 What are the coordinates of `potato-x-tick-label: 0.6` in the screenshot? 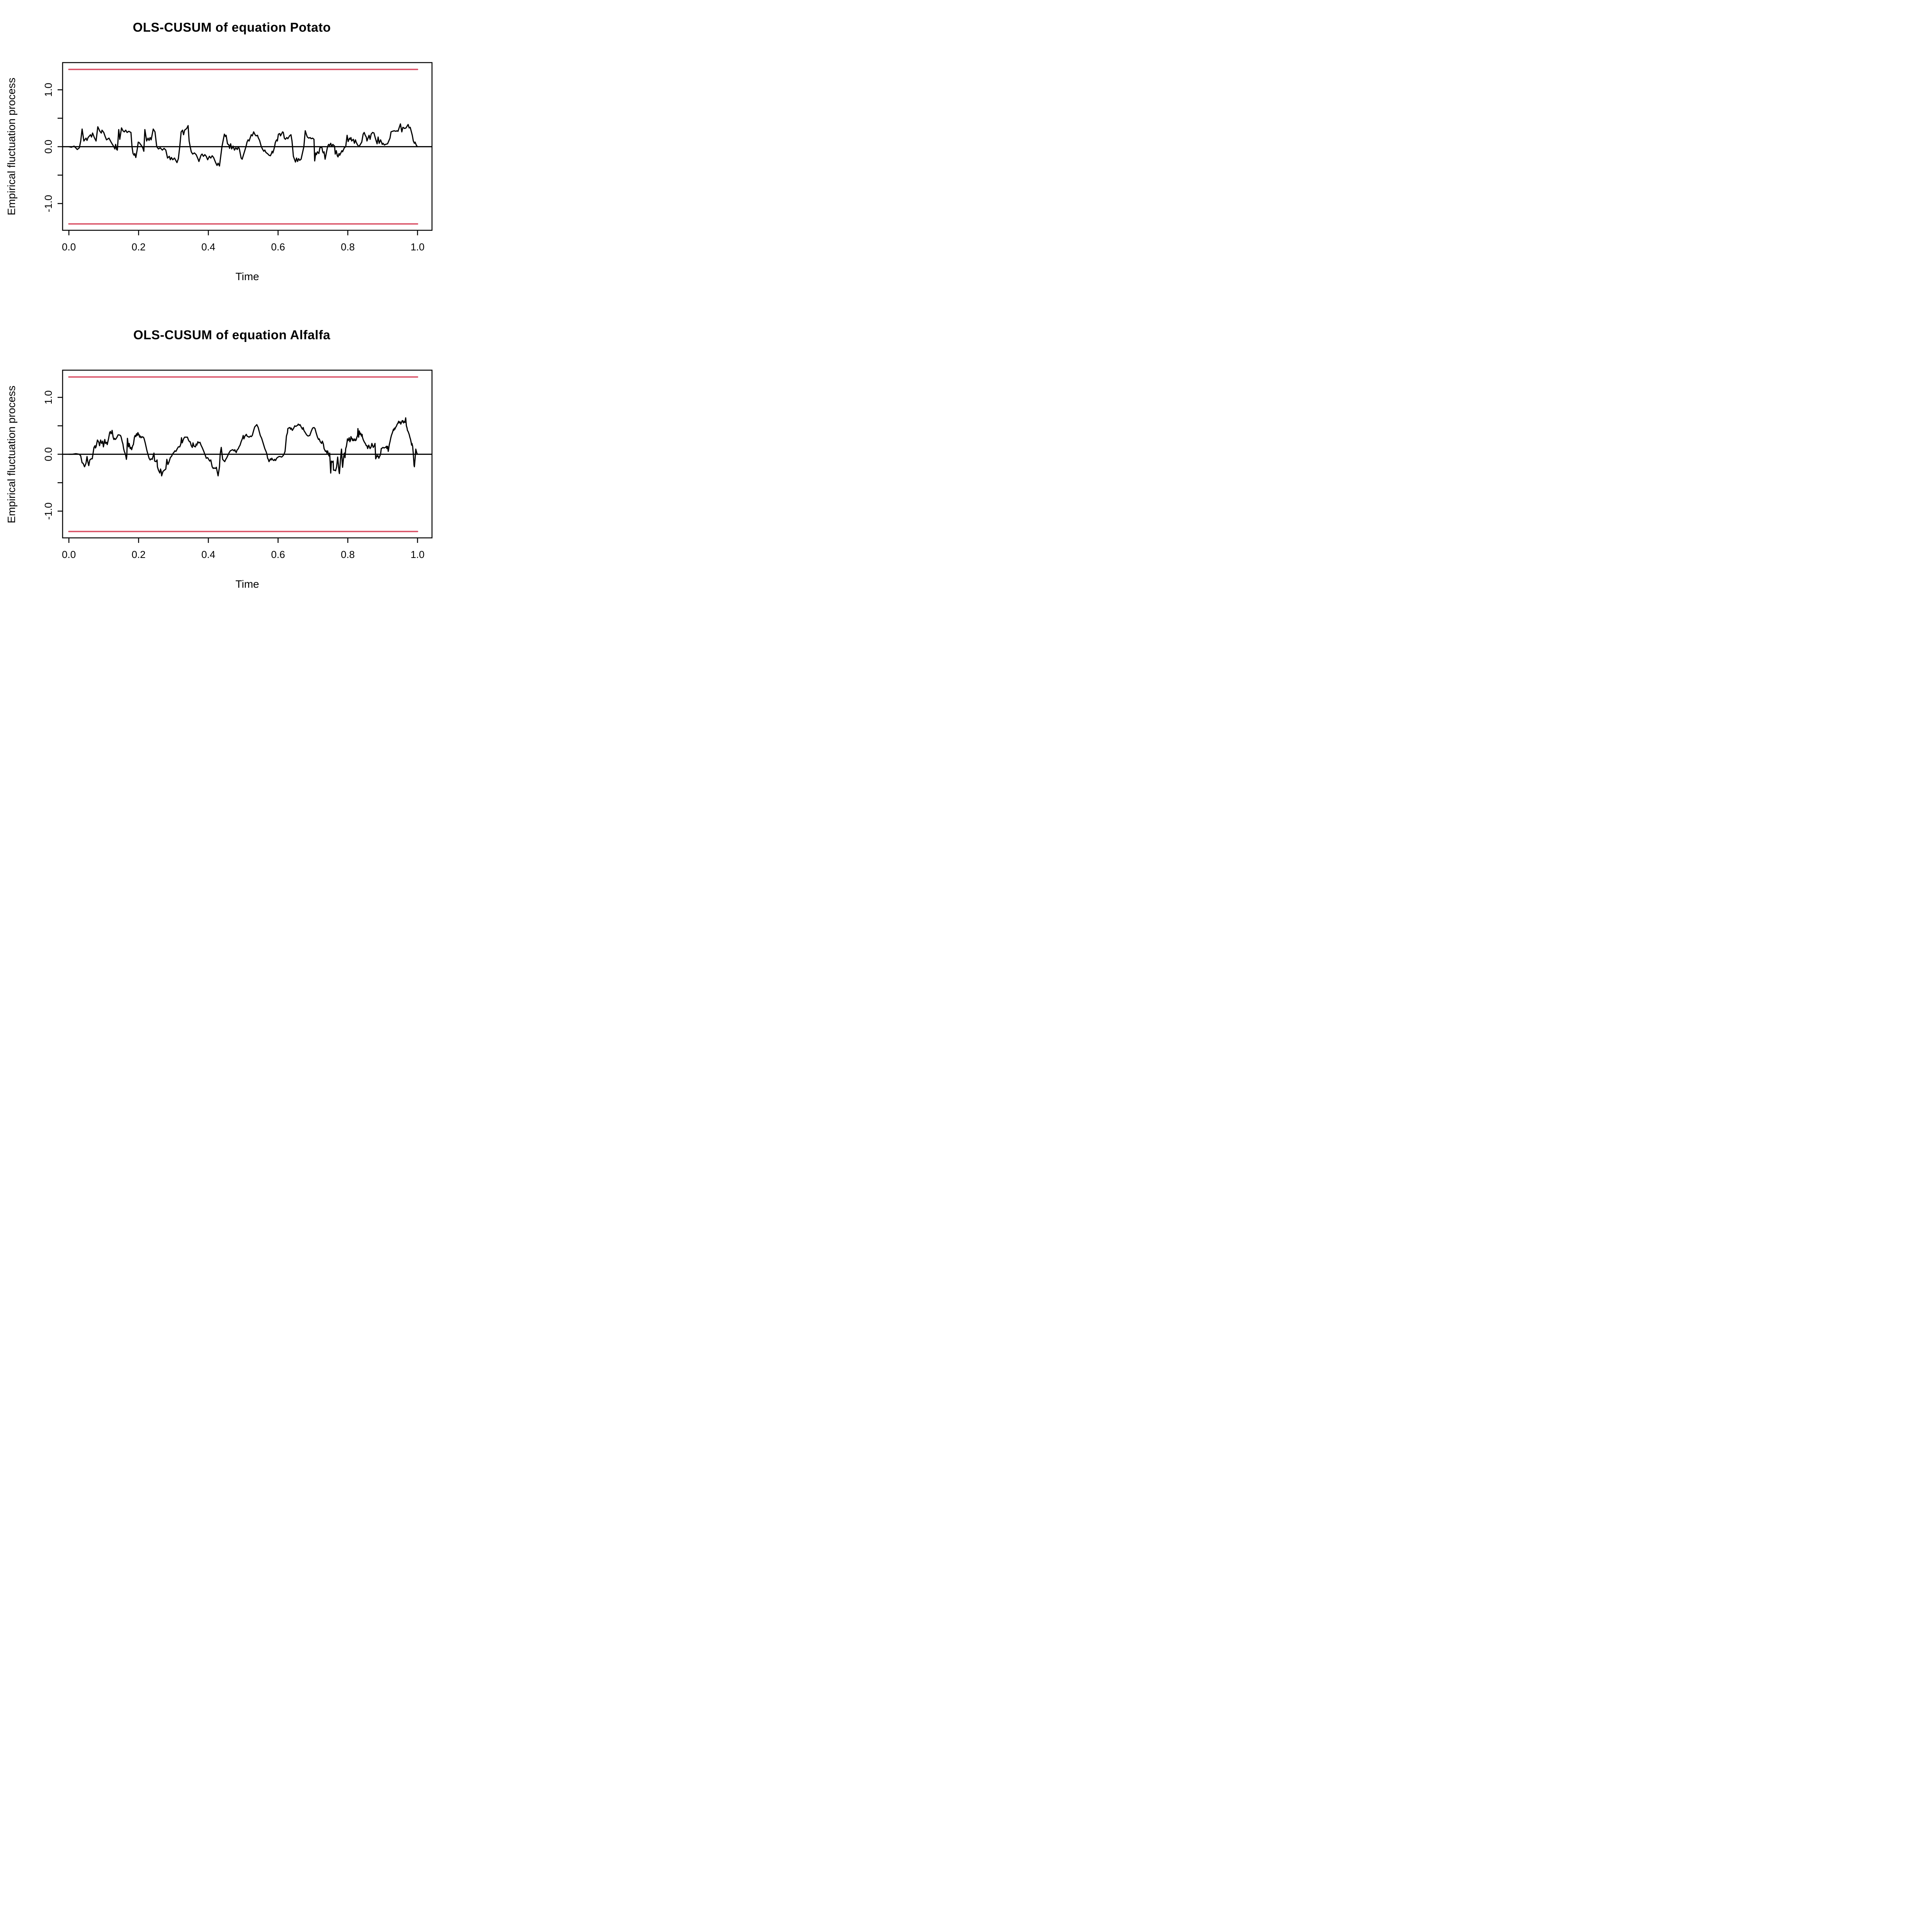 It's located at (278, 247).